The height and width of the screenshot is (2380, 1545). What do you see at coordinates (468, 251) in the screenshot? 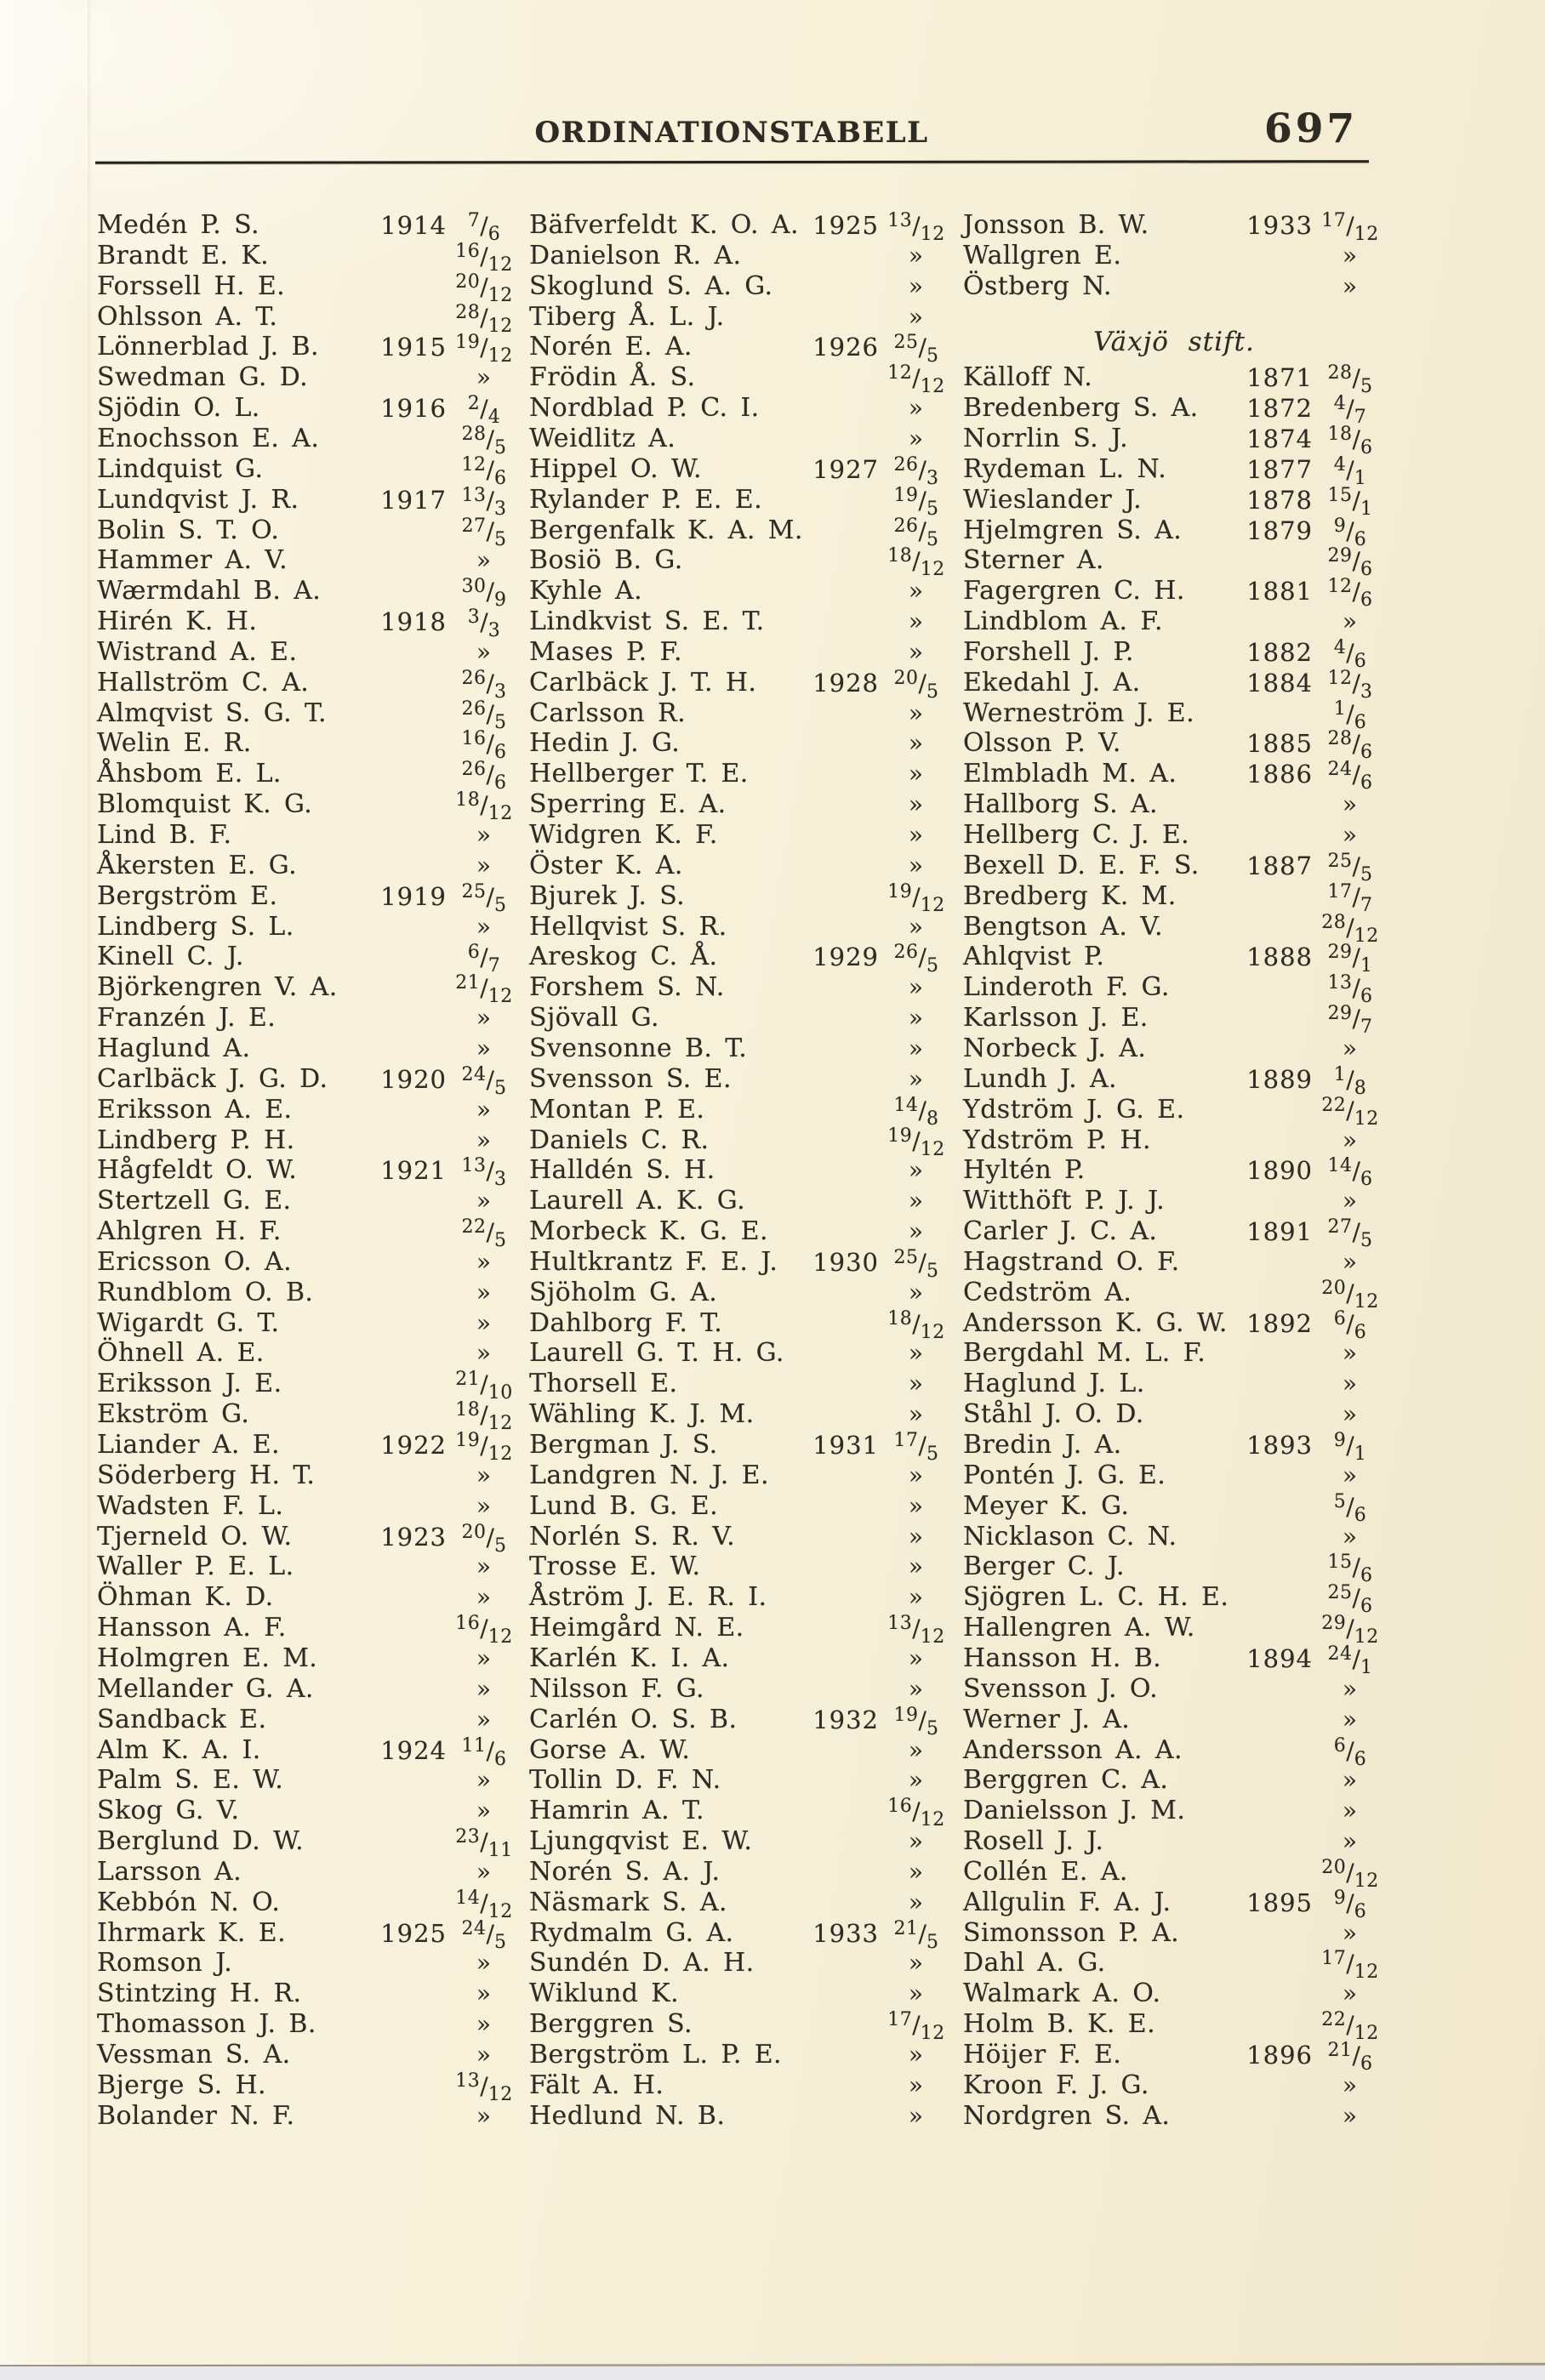
I see `date-day: 16` at bounding box center [468, 251].